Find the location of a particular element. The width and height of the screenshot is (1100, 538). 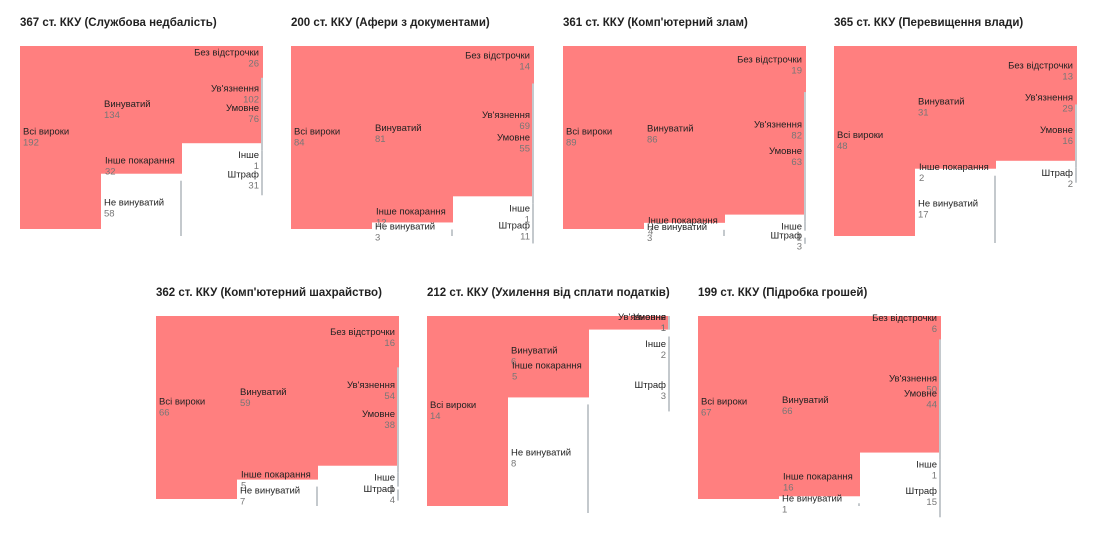

value-real: 16 is located at coordinates (389, 343).